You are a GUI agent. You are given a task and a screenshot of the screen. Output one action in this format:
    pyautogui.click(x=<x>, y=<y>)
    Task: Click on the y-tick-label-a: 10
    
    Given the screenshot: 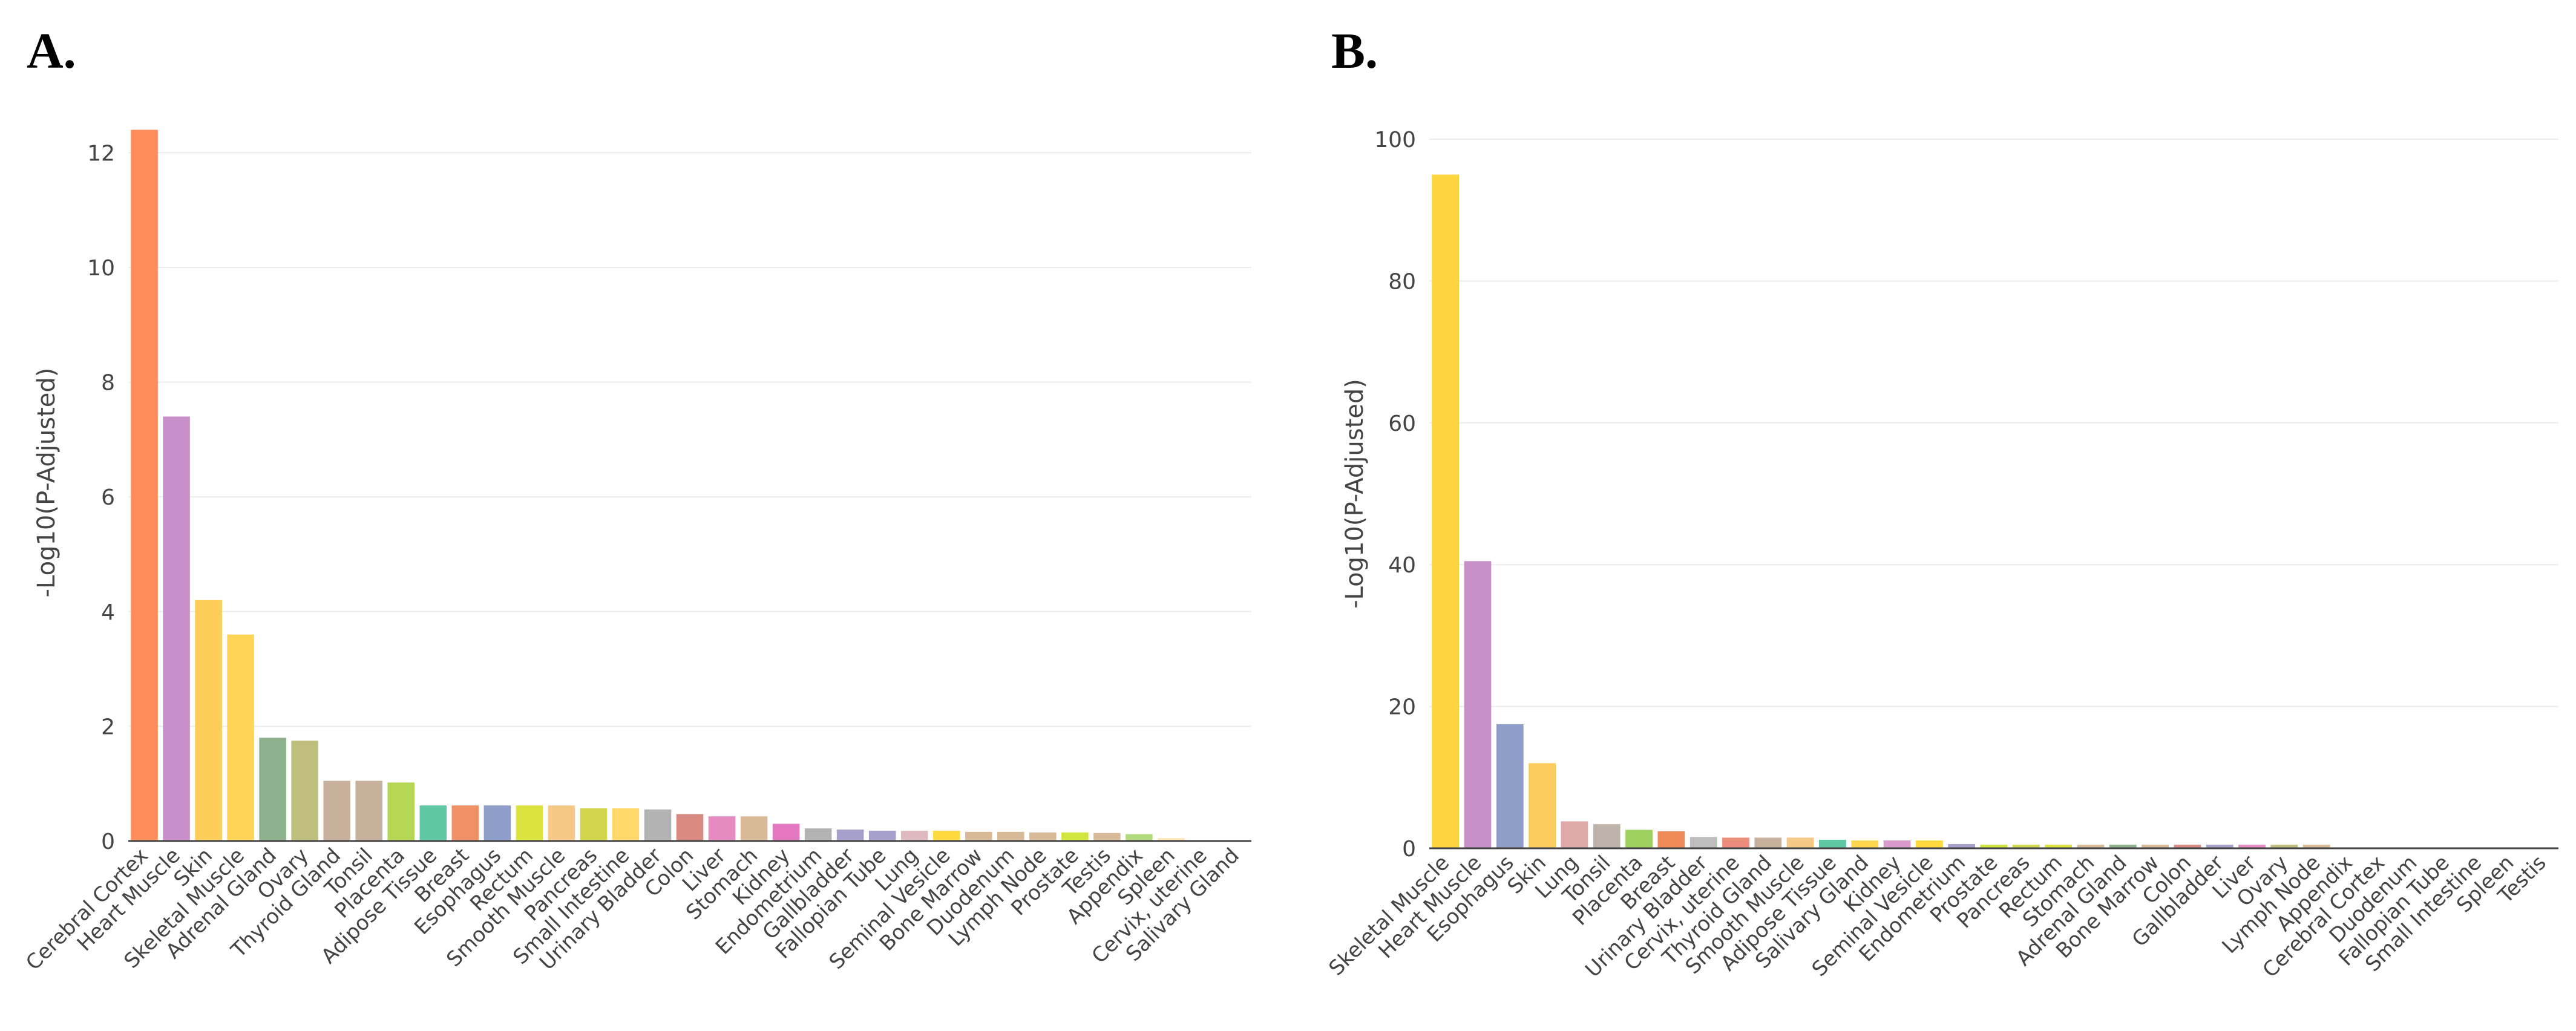 What is the action you would take?
    pyautogui.click(x=101, y=268)
    